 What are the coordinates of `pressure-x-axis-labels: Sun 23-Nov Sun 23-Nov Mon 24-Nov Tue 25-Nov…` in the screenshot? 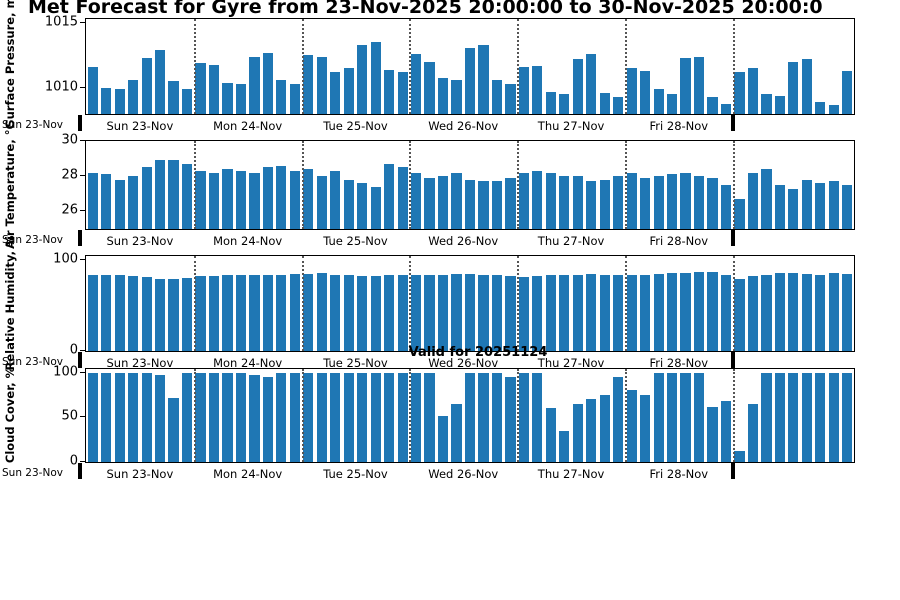 It's located at (450, 127).